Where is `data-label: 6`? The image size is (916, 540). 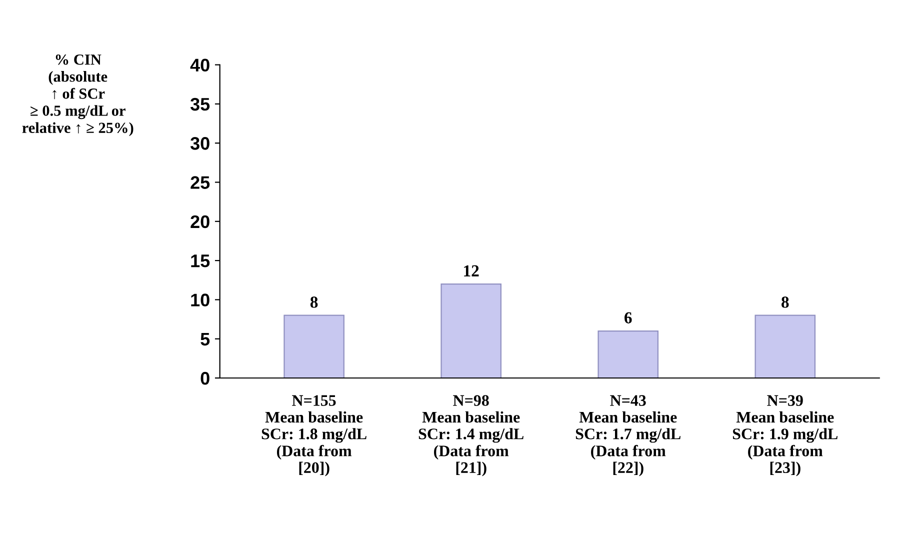 data-label: 6 is located at coordinates (628, 318).